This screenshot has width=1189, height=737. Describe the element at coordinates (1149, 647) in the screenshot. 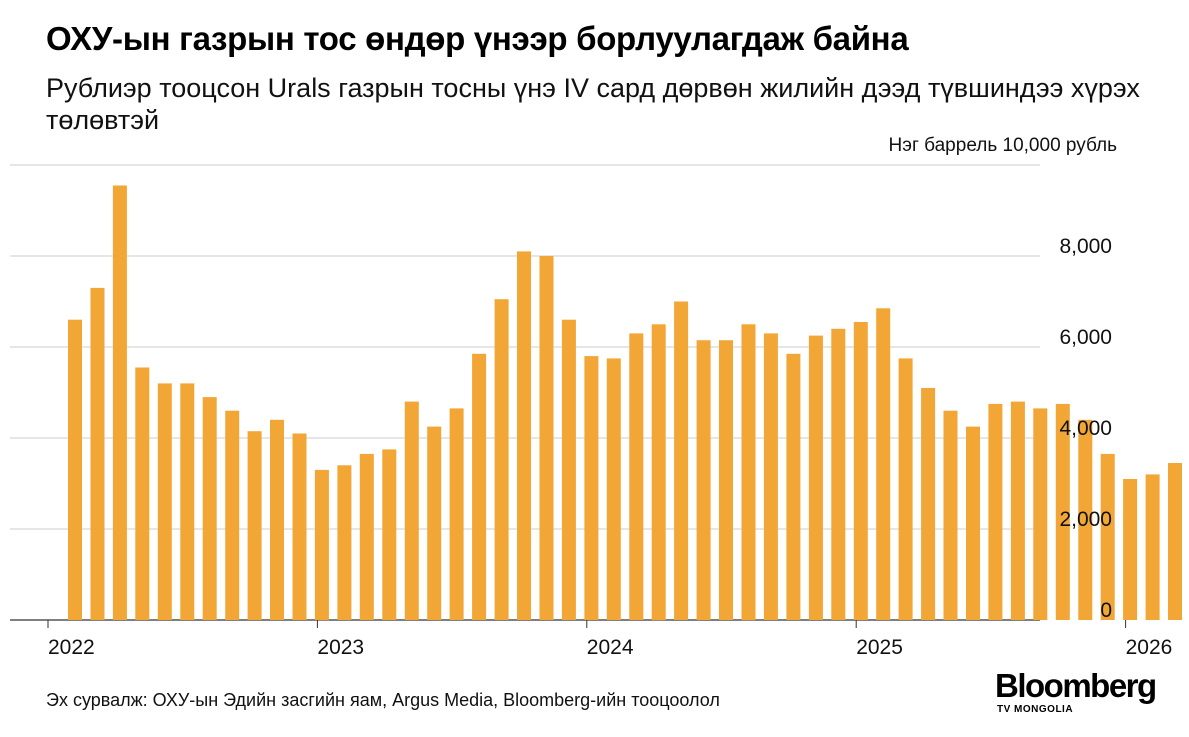

I see `x-tick-label: 2026` at that location.